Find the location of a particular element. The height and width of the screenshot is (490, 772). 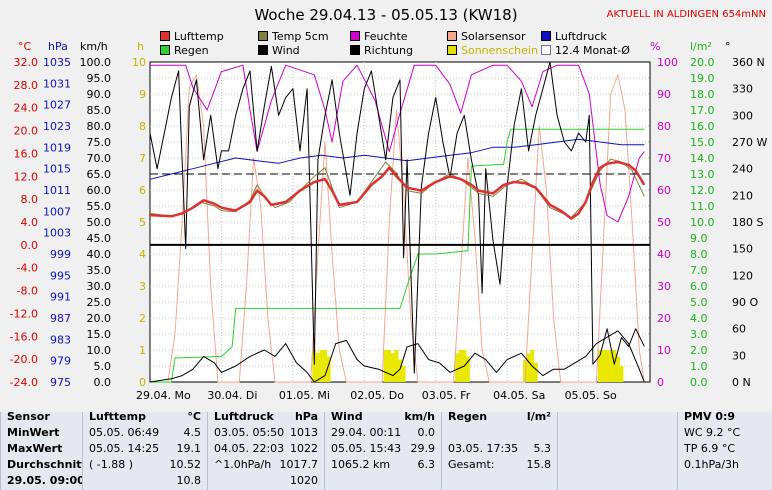

legend-item: Regen is located at coordinates (184, 50).